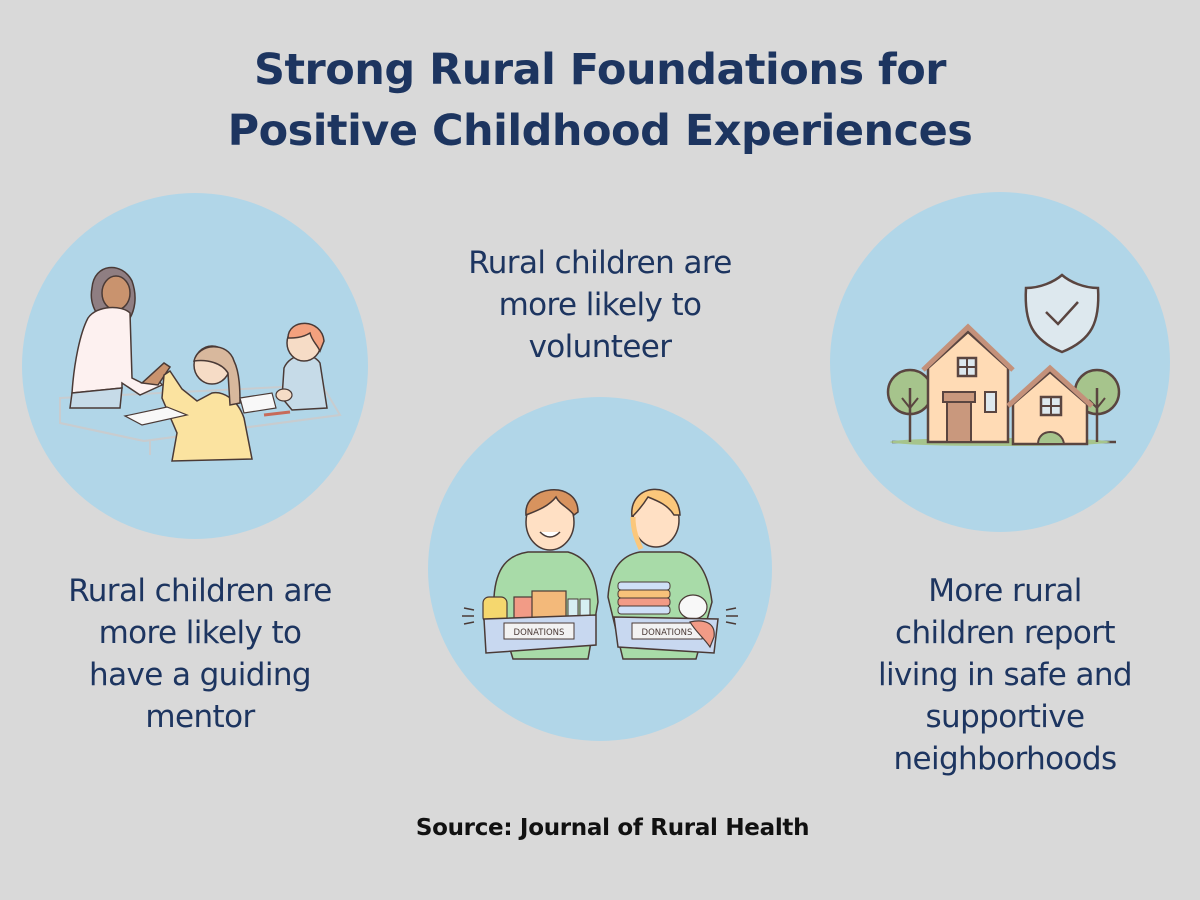 The image size is (1200, 900). Describe the element at coordinates (200, 364) in the screenshot. I see `teacher-high-five-students-icon` at that location.